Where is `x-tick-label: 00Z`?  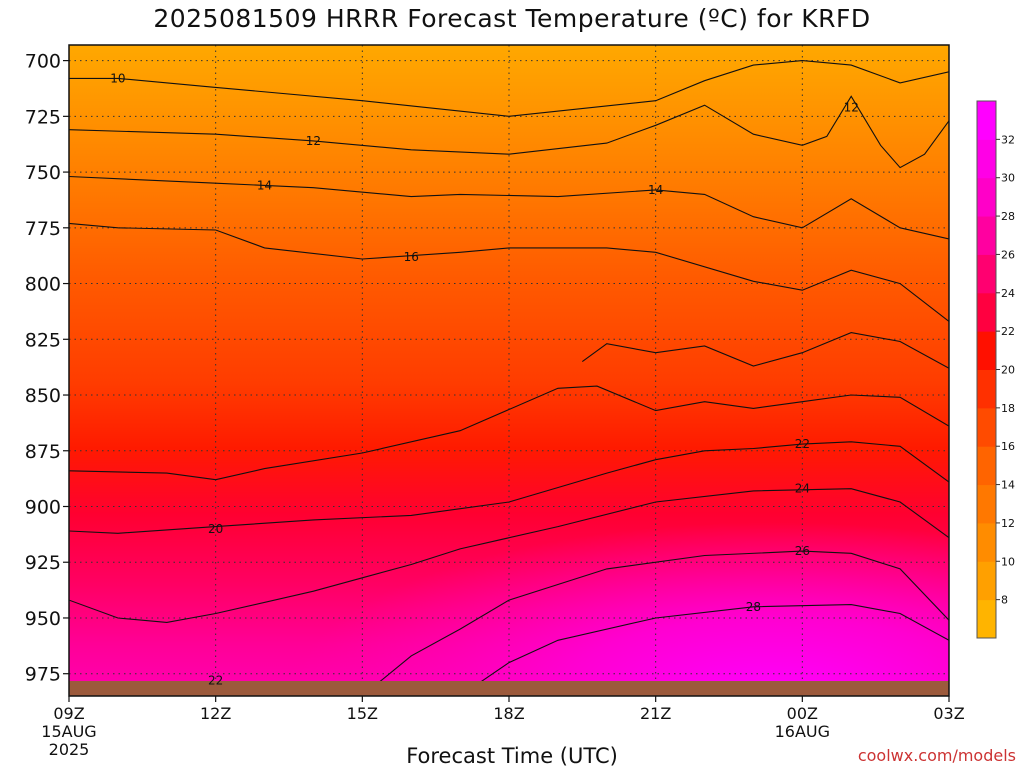 x-tick-label: 00Z is located at coordinates (802, 713).